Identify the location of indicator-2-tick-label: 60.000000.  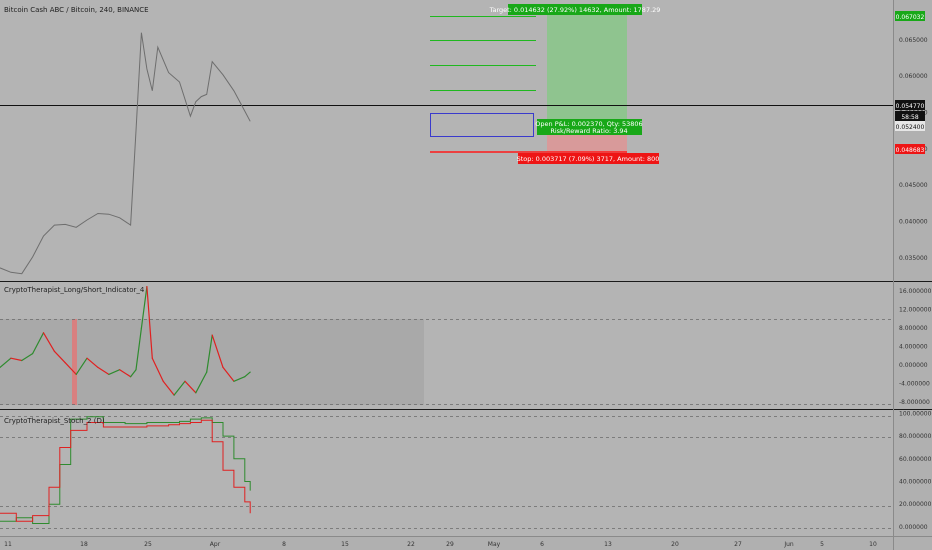
(915, 459).